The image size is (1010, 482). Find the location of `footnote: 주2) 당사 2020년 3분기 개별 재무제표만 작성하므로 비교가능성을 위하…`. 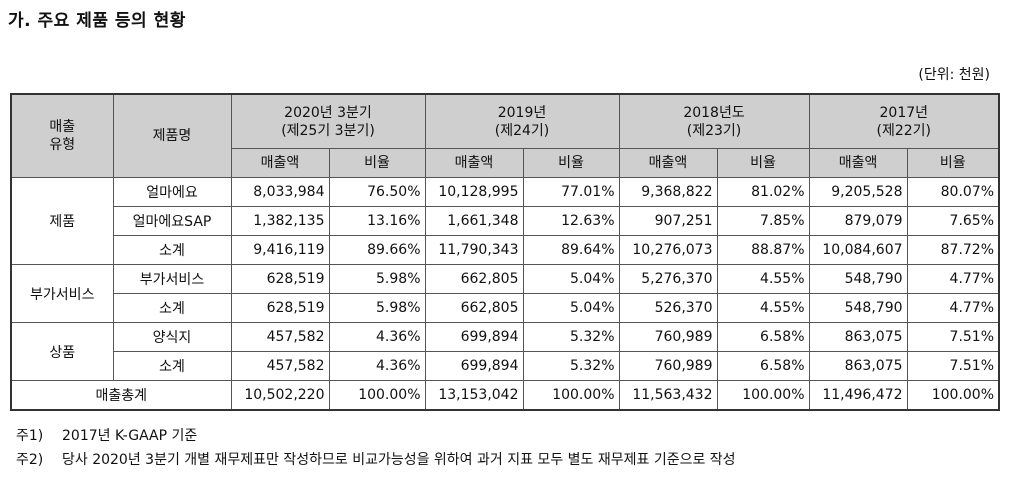

footnote: 주2) 당사 2020년 3분기 개별 재무제표만 작성하므로 비교가능성을 위하… is located at coordinates (376, 460).